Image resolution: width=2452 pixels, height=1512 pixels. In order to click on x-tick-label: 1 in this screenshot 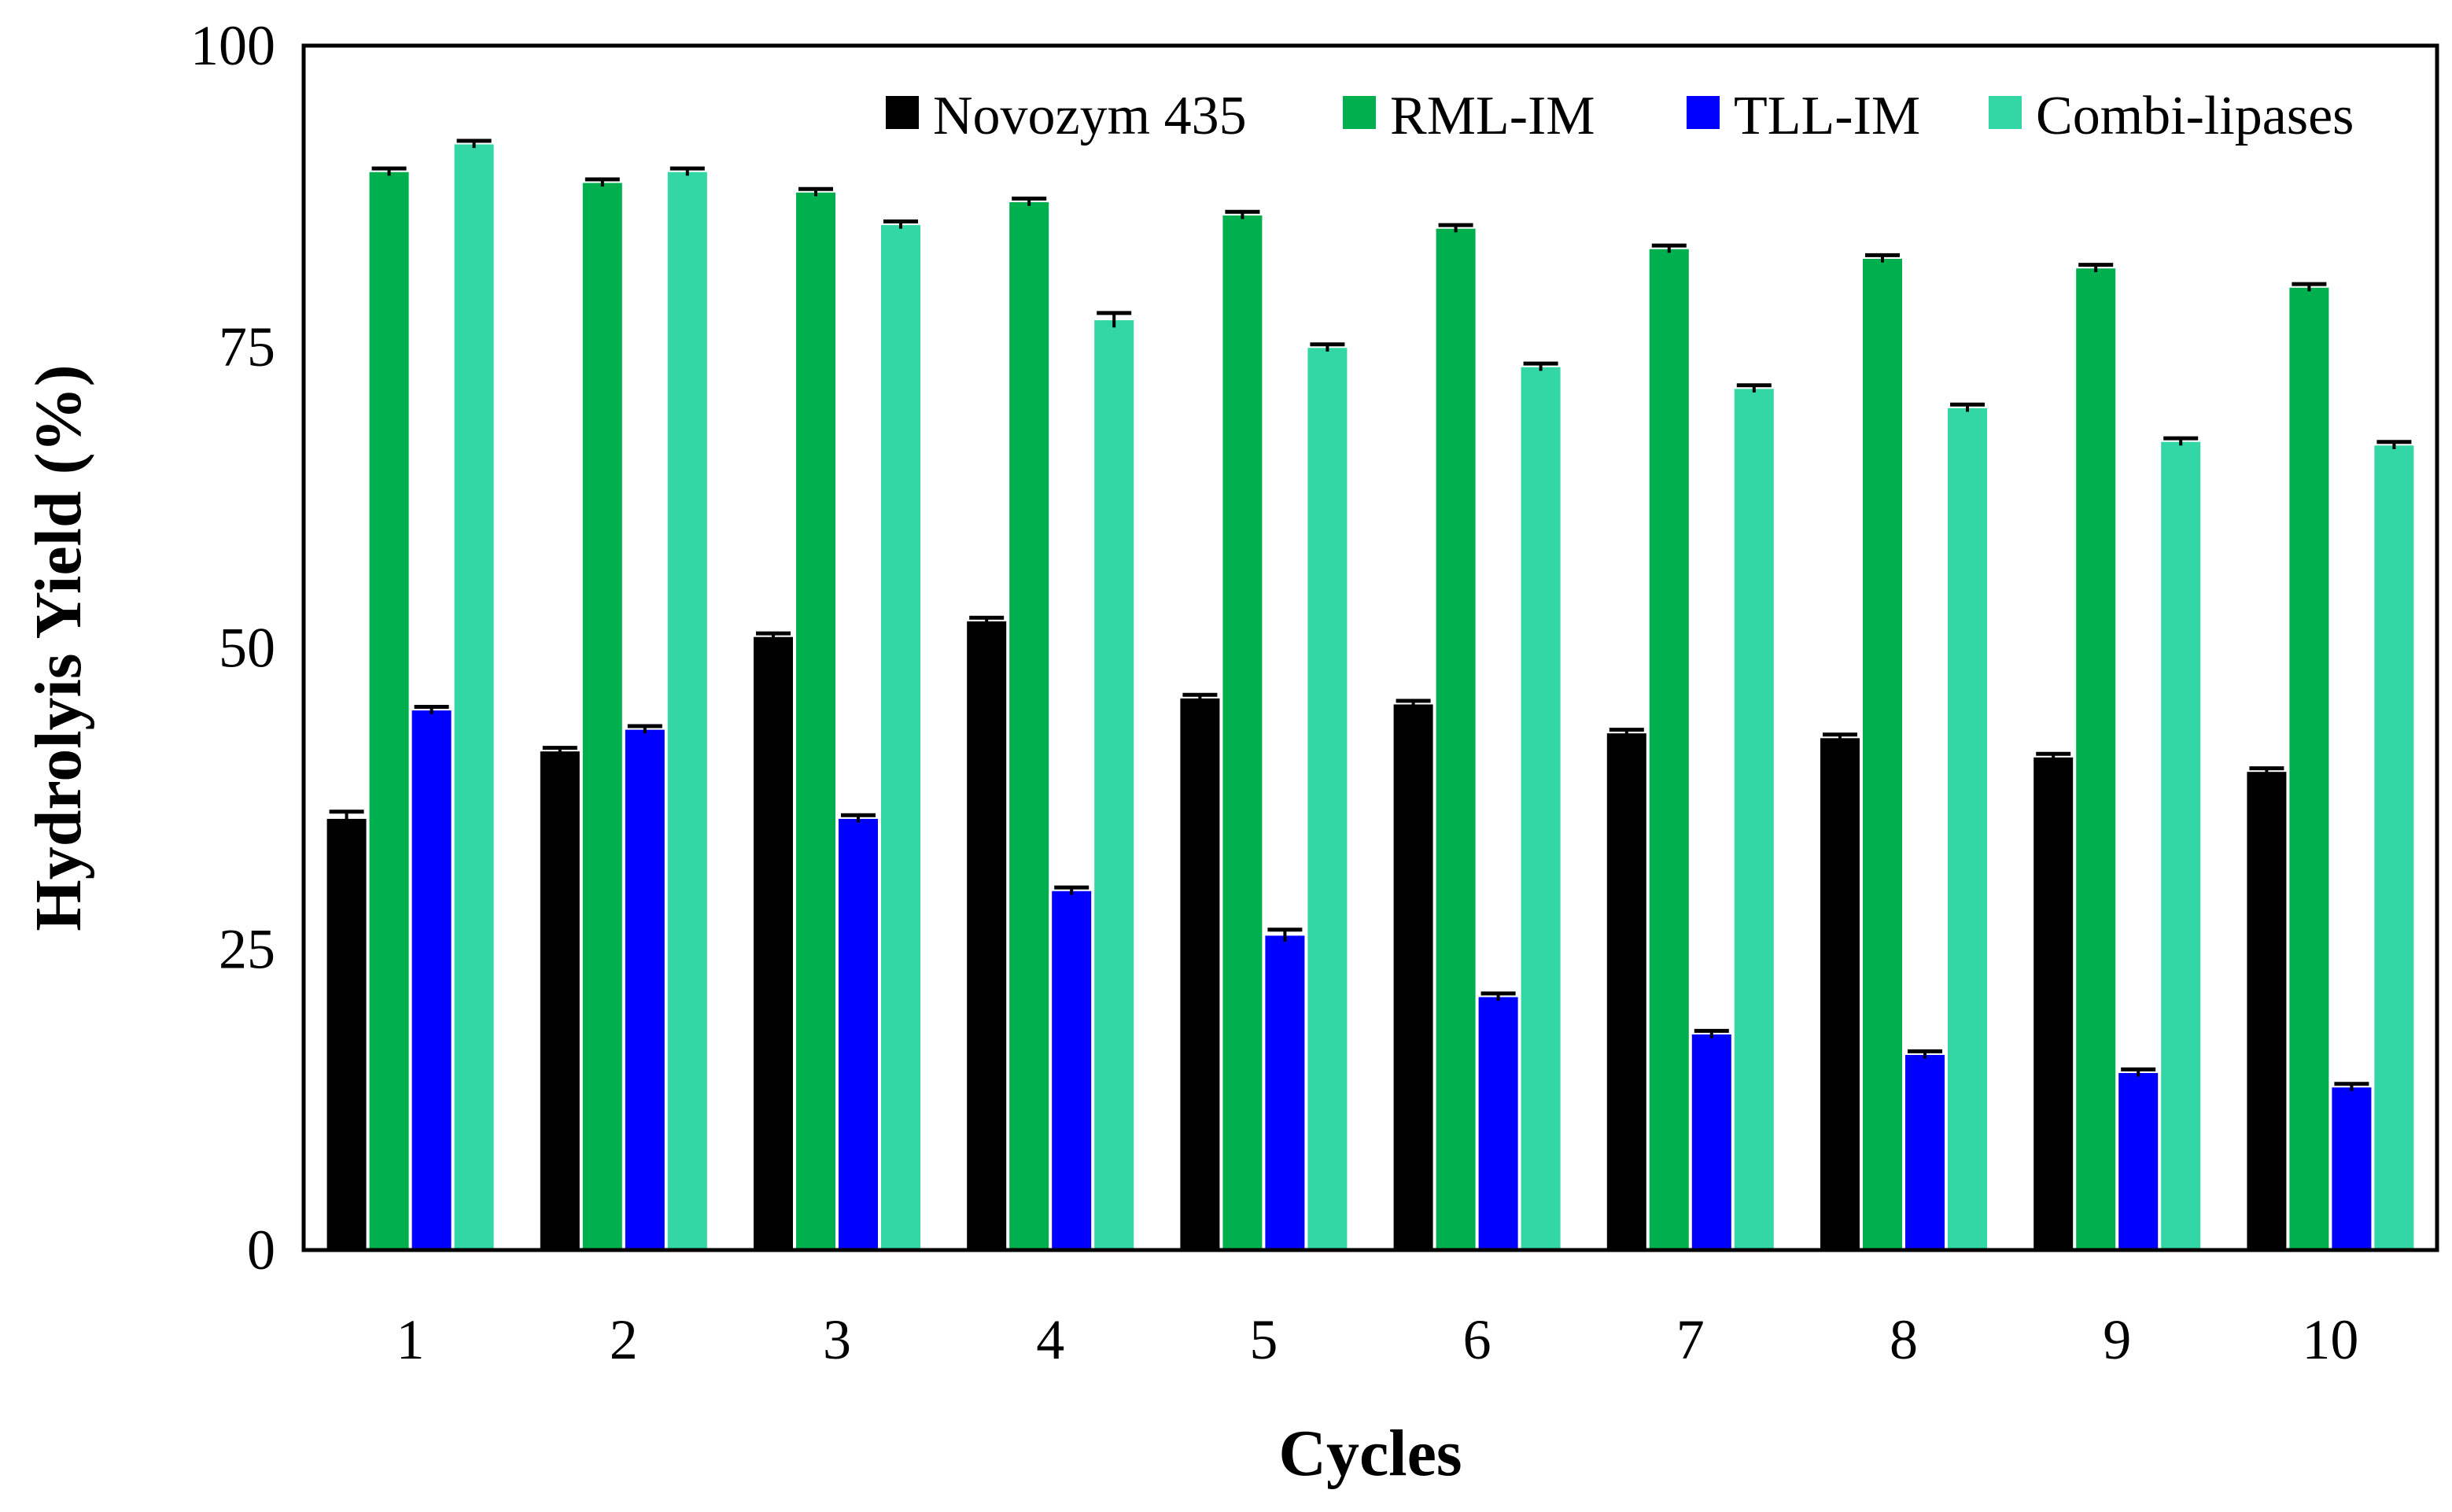, I will do `click(410, 1339)`.